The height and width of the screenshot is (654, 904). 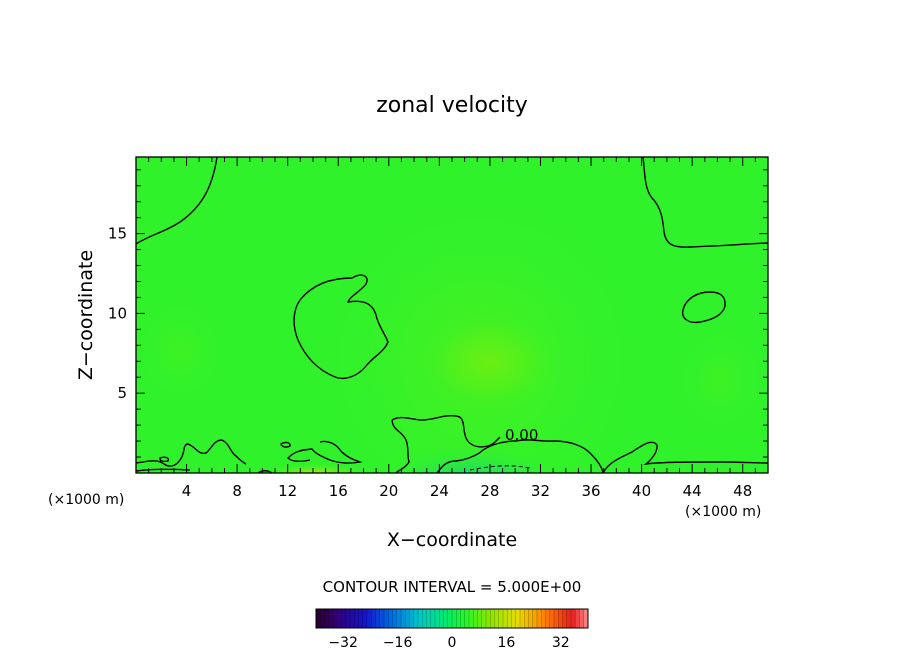 I want to click on contour-closed-right, so click(x=703, y=307).